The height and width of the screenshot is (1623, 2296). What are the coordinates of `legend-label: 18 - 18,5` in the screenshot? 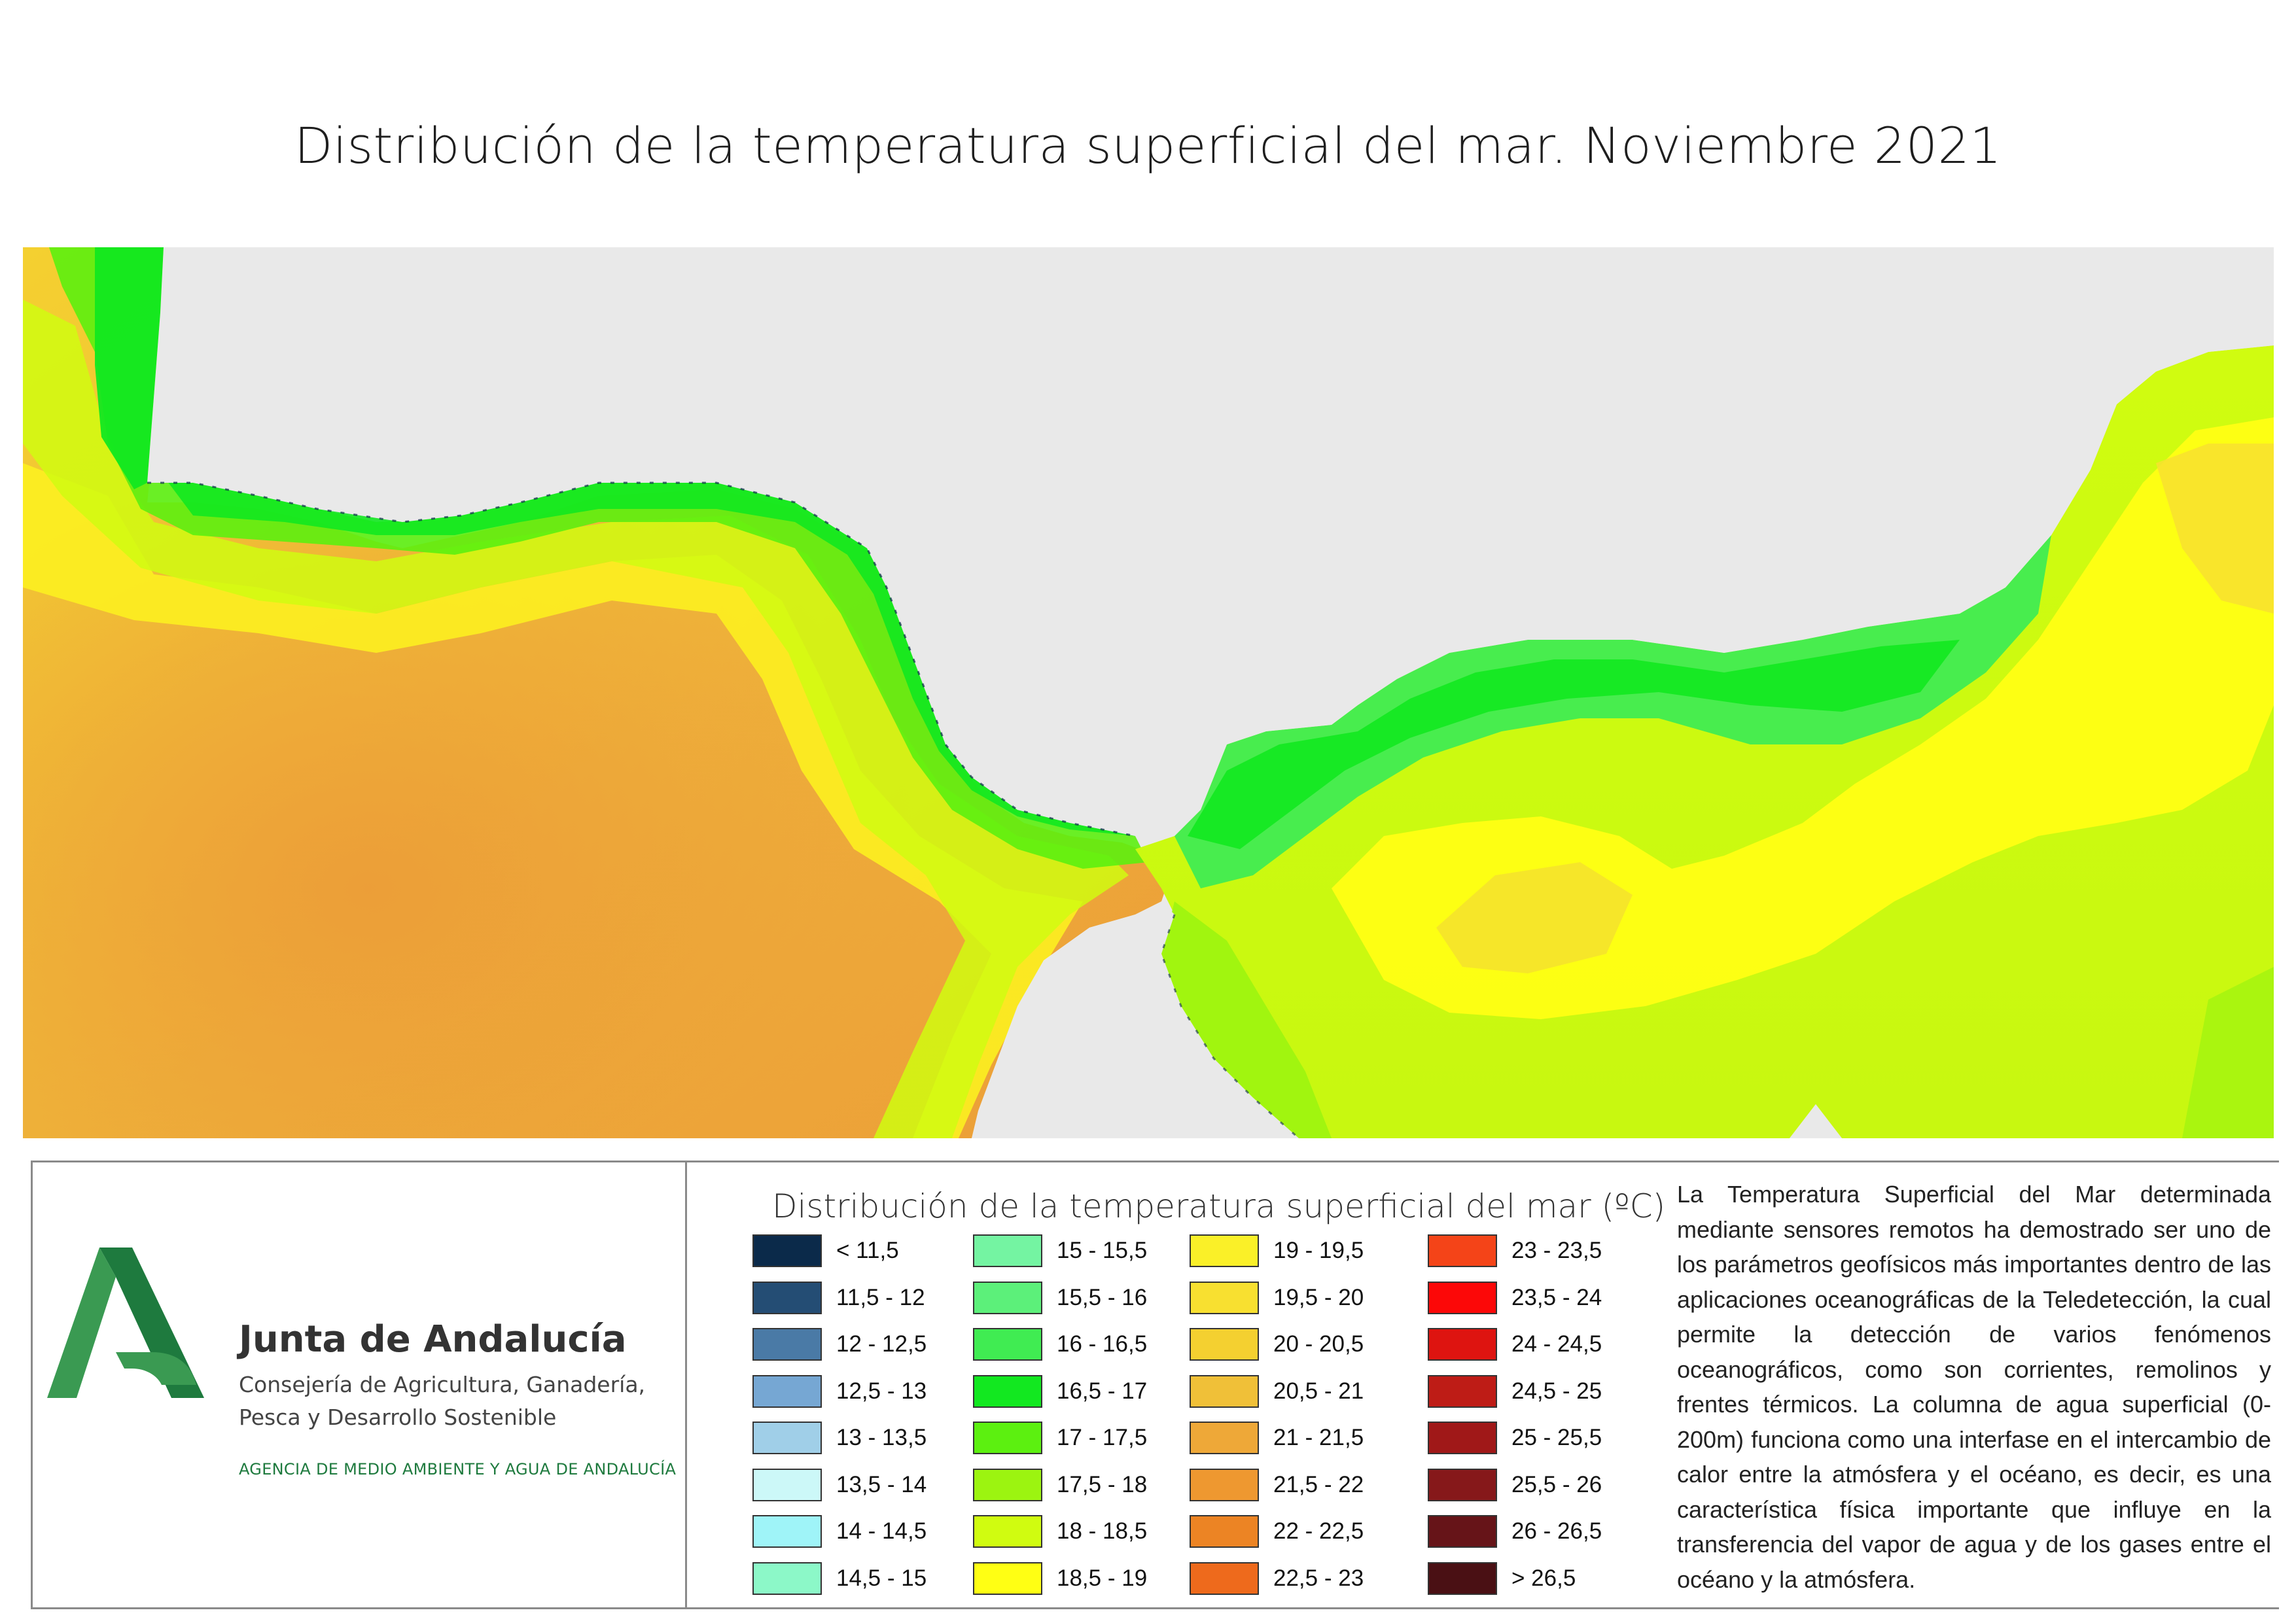 It's located at (1102, 1531).